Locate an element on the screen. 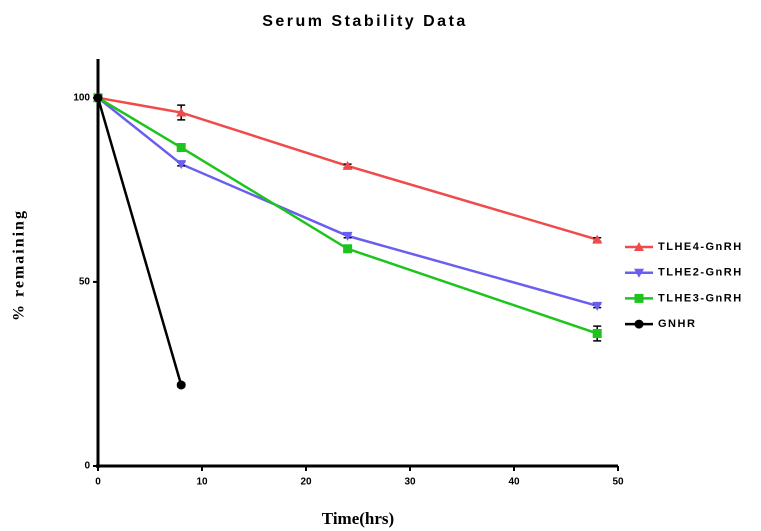 This screenshot has height=531, width=761. x-tick-label: 40 is located at coordinates (514, 482).